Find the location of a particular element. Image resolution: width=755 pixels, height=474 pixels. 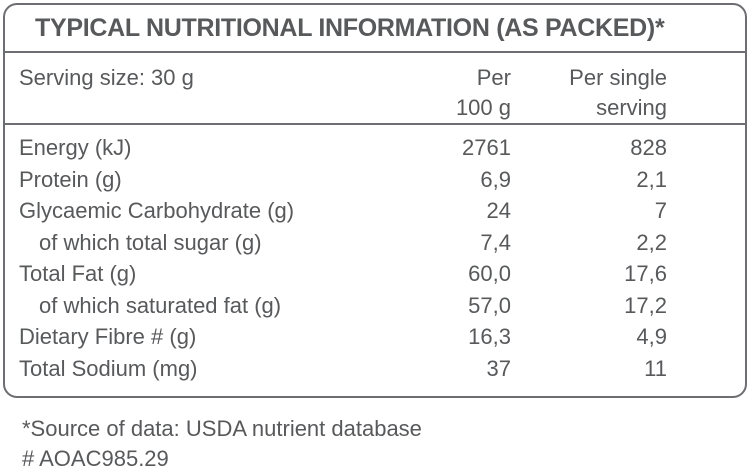

nutrient-label: Protein (g) is located at coordinates (70, 179).